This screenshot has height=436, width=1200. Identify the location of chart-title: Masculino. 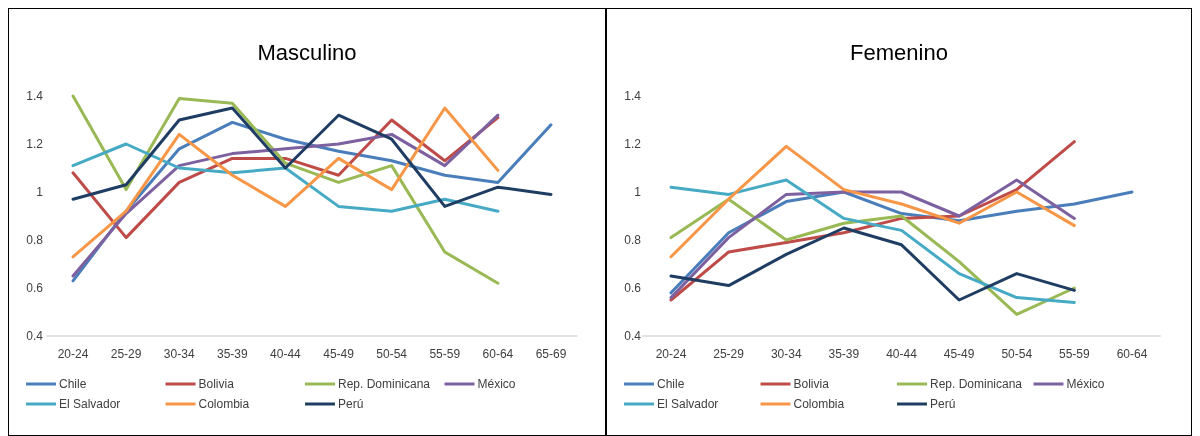
(307, 52).